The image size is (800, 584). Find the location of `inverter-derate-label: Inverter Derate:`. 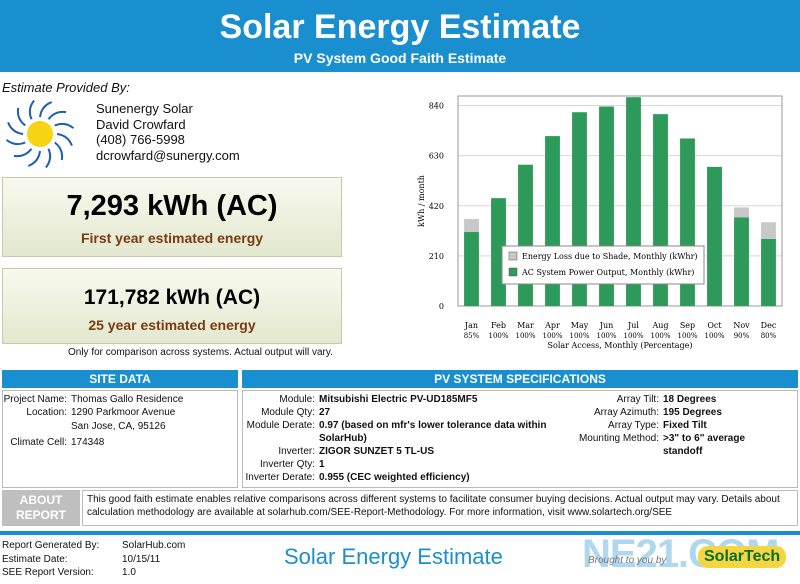

inverter-derate-label: Inverter Derate: is located at coordinates (280, 477).